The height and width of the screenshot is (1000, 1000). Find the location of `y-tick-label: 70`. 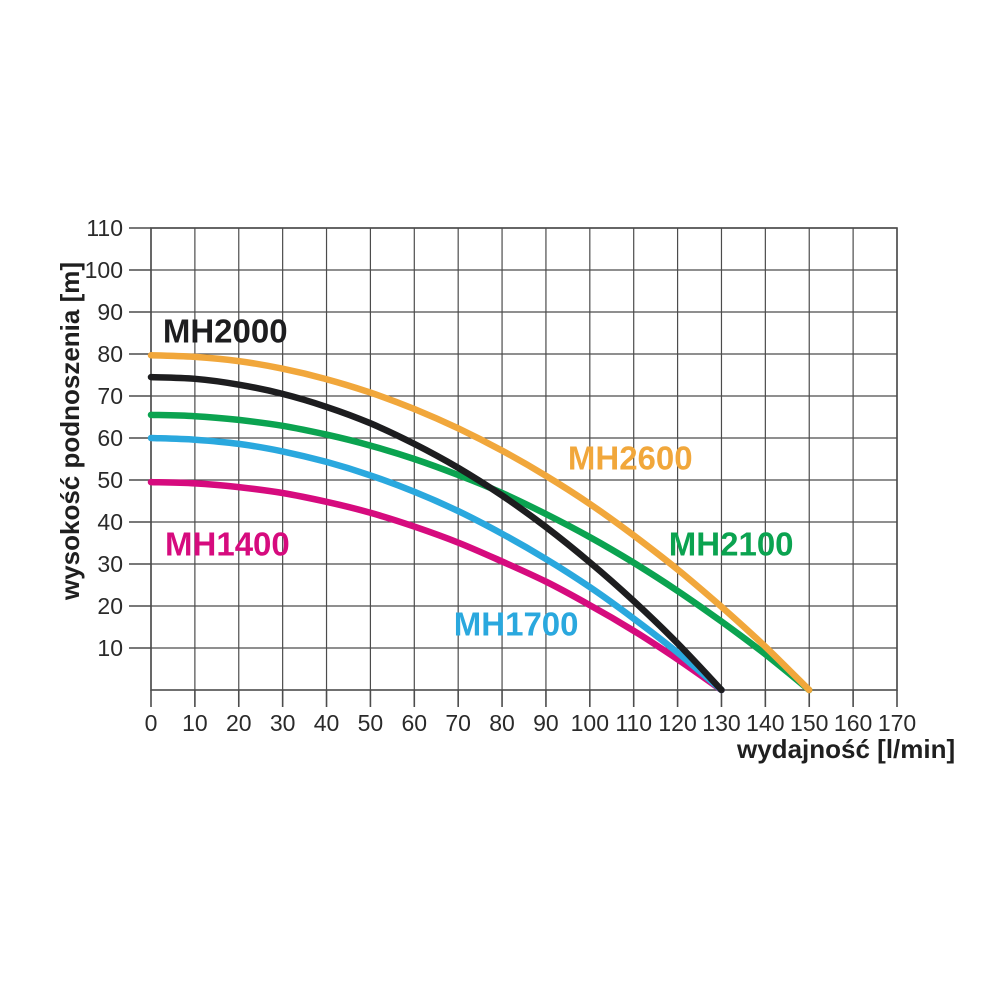

y-tick-label: 70 is located at coordinates (110, 396).